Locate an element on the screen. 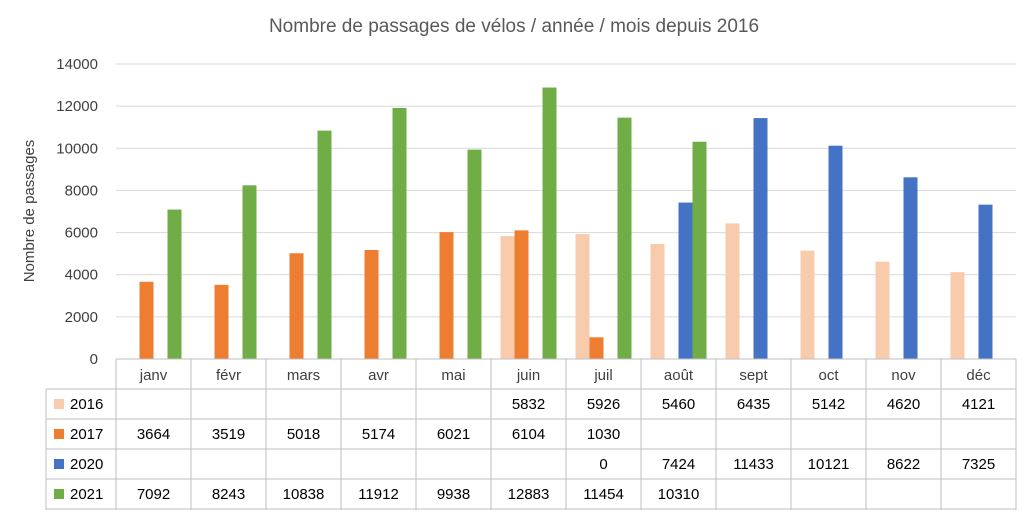 The height and width of the screenshot is (520, 1024). table-cell: 5018 is located at coordinates (303, 434).